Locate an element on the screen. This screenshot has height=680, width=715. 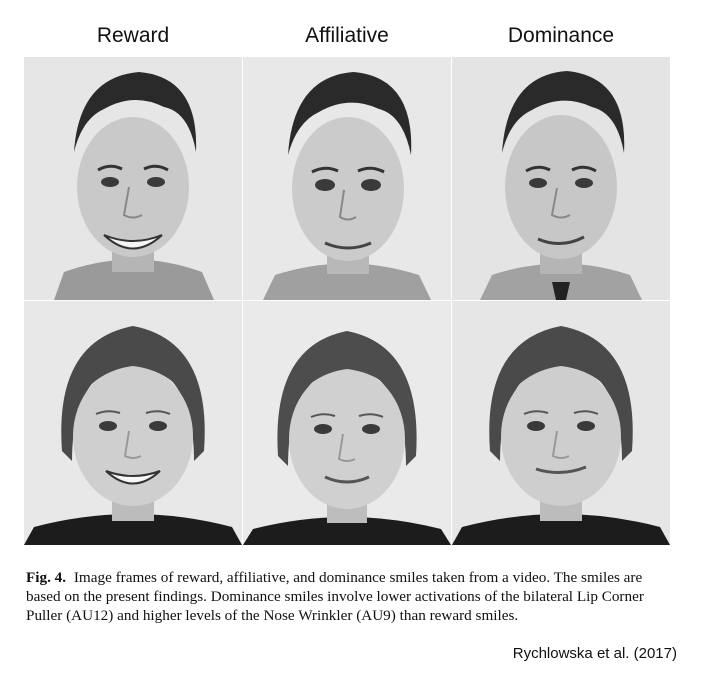
column-header-dominance: Dominance is located at coordinates (561, 35).